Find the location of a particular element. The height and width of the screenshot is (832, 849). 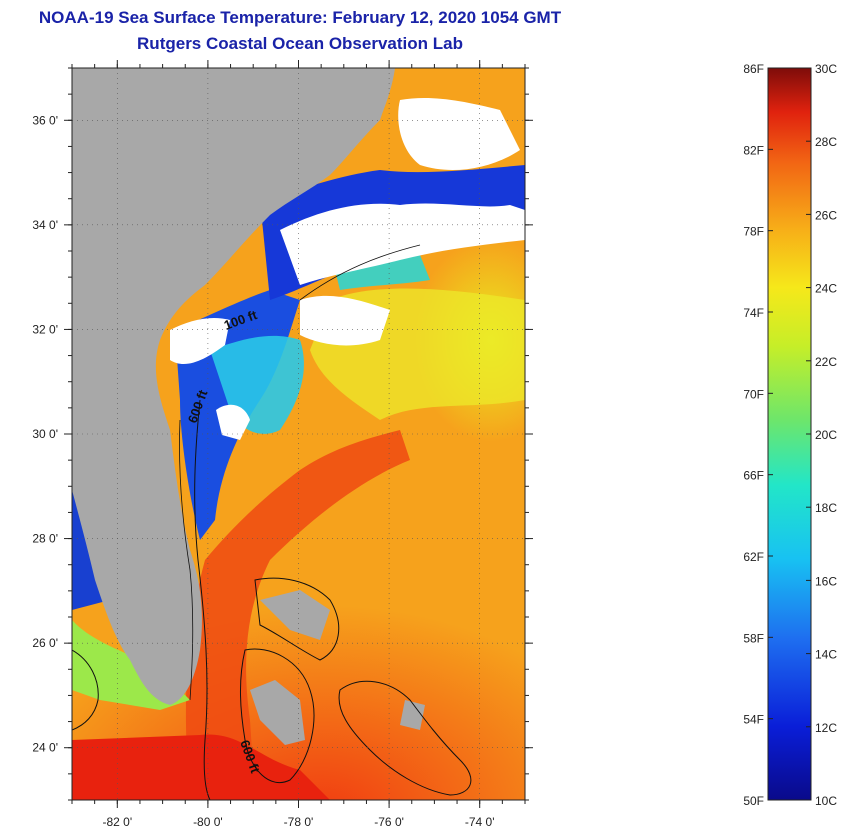

y-tick-label: 30 0' is located at coordinates (45, 434).